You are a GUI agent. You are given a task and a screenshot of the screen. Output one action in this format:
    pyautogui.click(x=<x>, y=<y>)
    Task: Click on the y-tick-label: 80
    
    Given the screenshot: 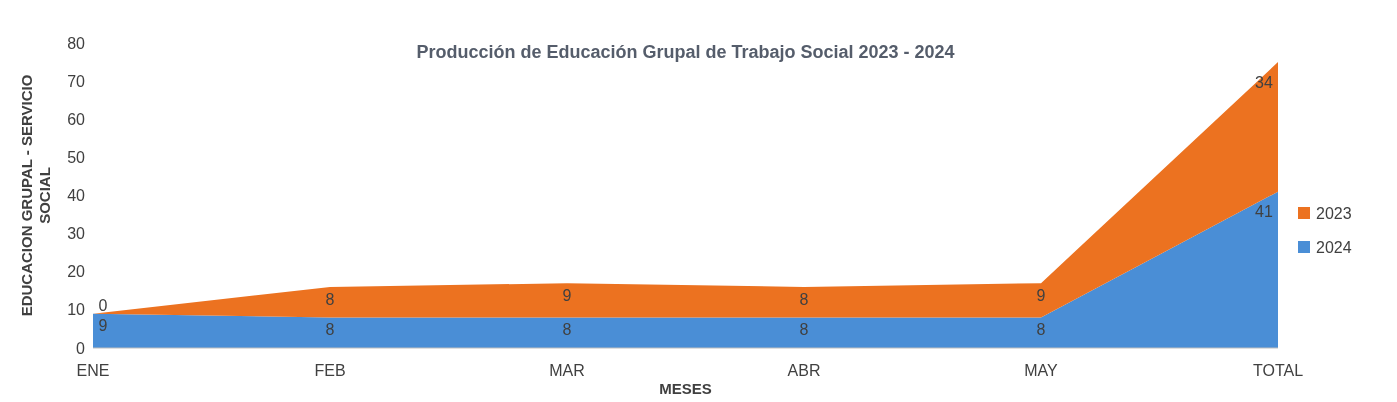 What is the action you would take?
    pyautogui.click(x=76, y=43)
    